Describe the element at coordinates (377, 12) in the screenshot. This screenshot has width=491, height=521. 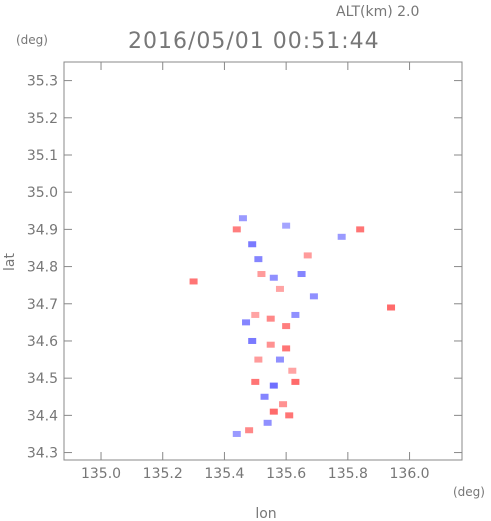
I see `altitude-label: ALT(km) 2.0` at that location.